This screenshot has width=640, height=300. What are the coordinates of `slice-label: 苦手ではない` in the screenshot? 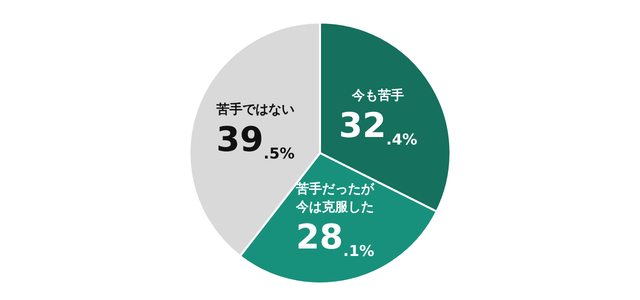 It's located at (254, 109).